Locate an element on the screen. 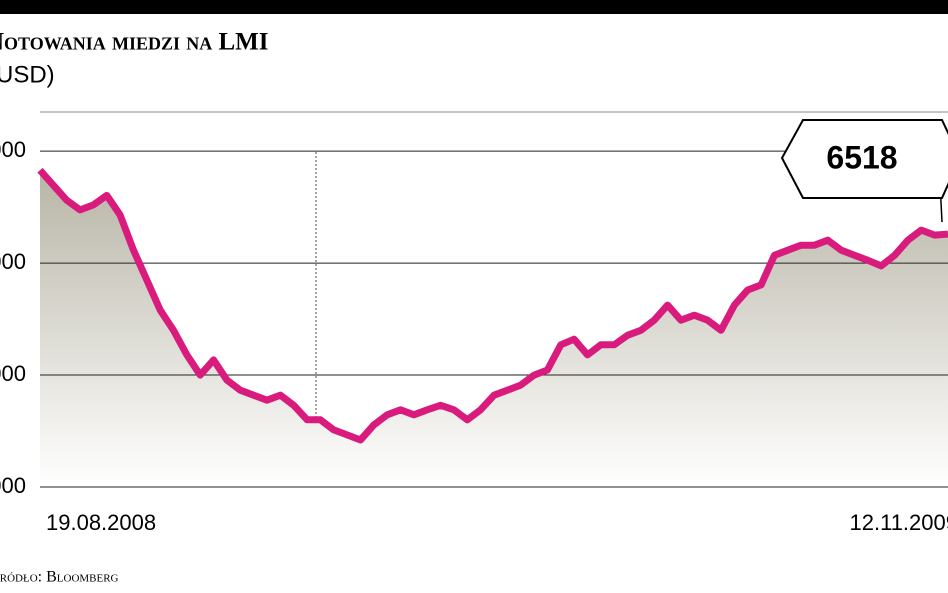  chart-title: Notowania miedzi na LMI is located at coordinates (134, 42).